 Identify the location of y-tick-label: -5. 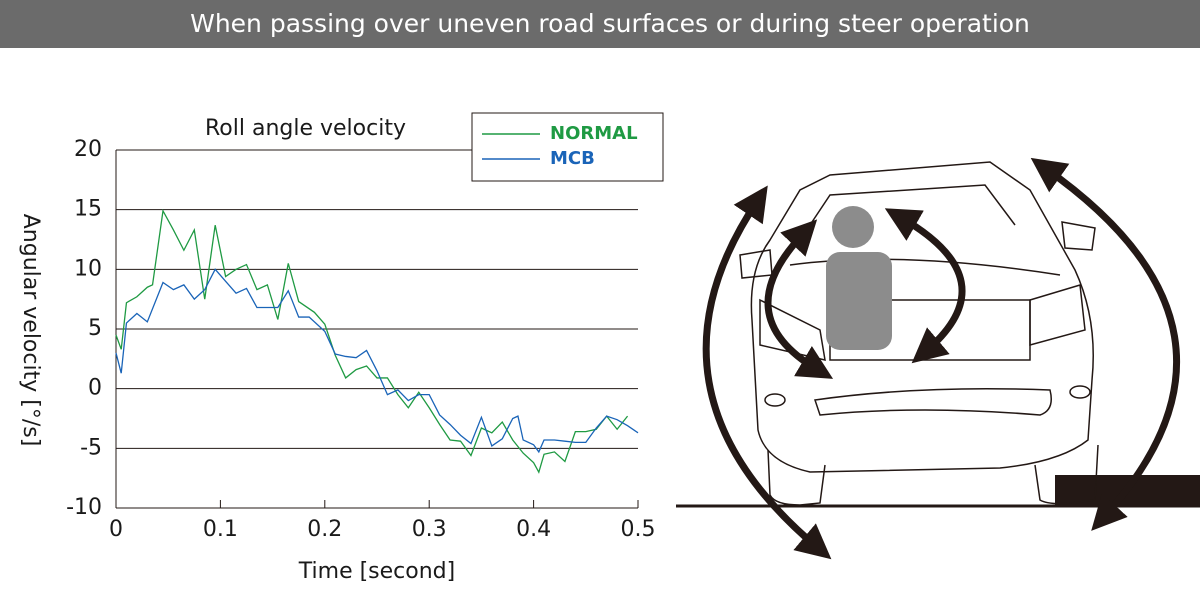
(91, 447).